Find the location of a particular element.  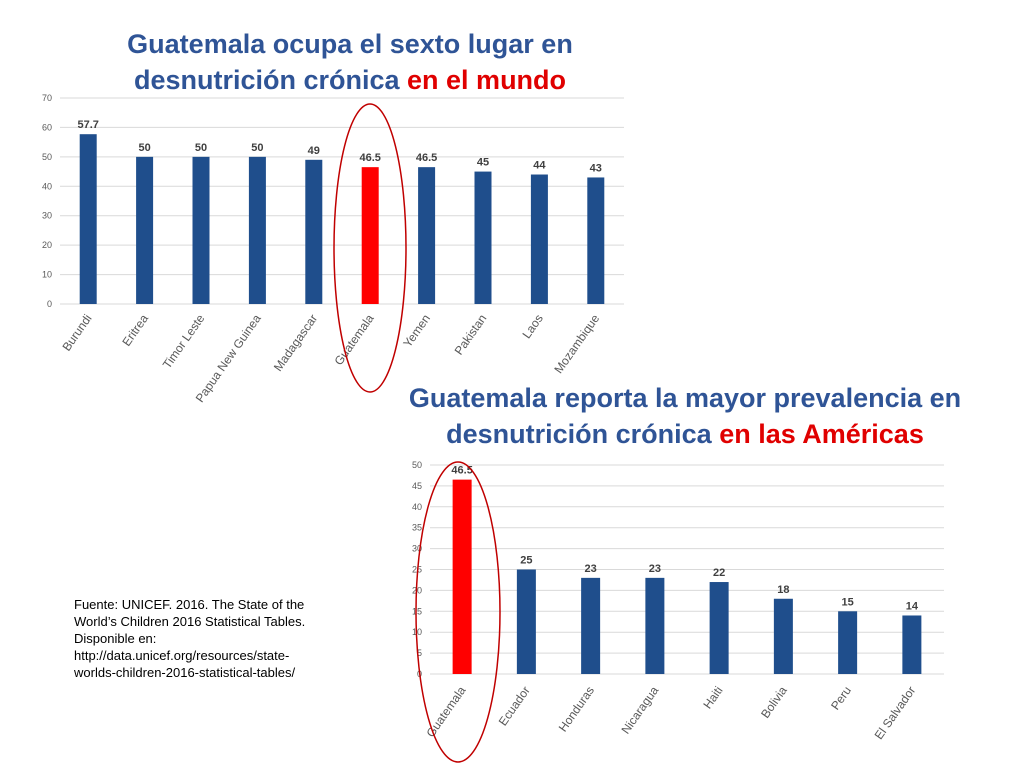

chart1-bar-pakistan is located at coordinates (483, 237).